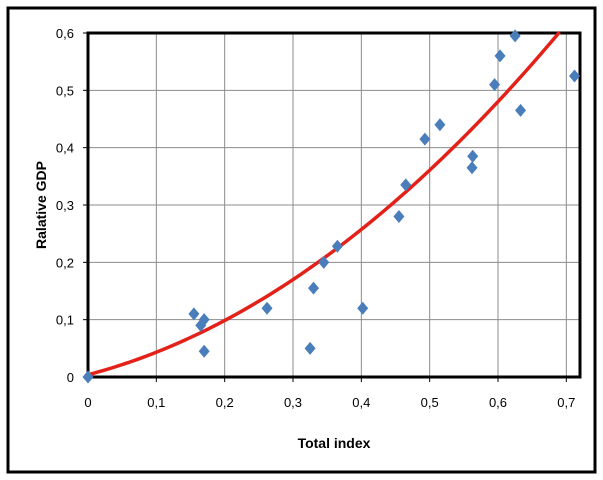  Describe the element at coordinates (65, 320) in the screenshot. I see `y-tick-label: 0,1` at that location.